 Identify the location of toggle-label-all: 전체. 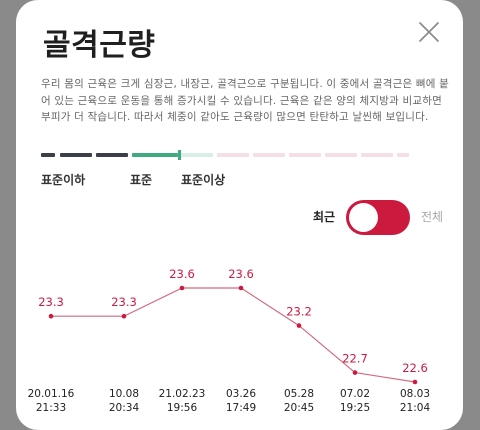
(432, 217).